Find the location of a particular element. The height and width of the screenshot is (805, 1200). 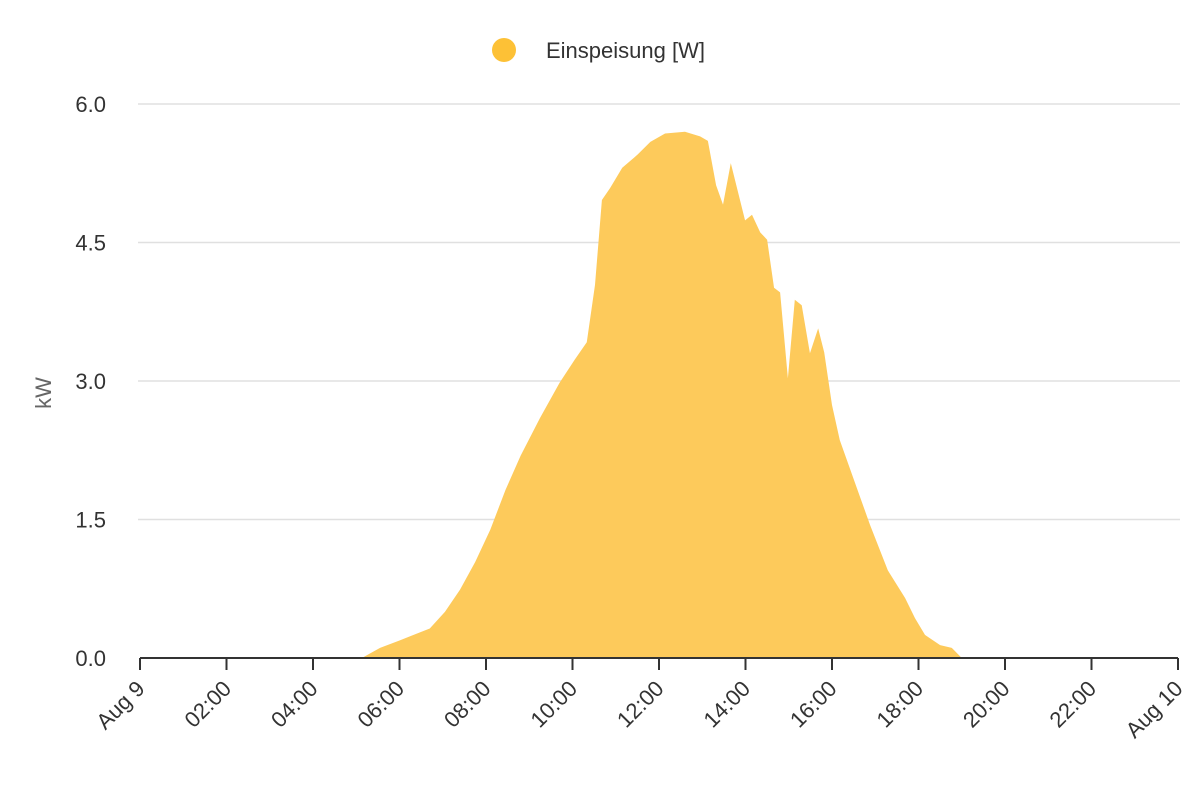

x-tick-label: 22:00 is located at coordinates (1072, 704).